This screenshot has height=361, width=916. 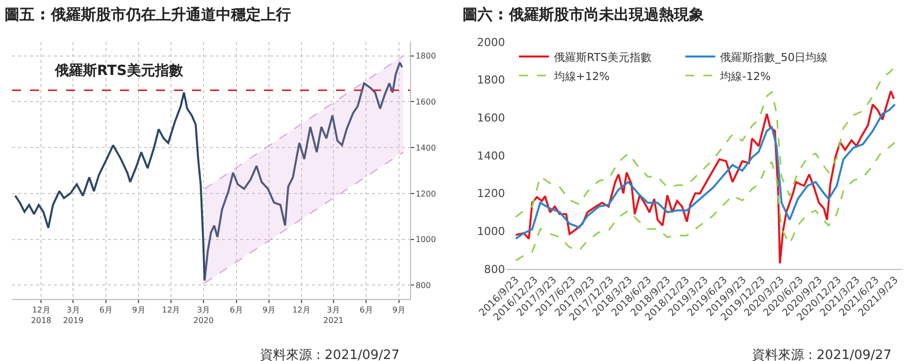 I want to click on chart-title: 圖五 : 俄羅斯股市仍在上升通道中穩定上行, so click(x=148, y=15).